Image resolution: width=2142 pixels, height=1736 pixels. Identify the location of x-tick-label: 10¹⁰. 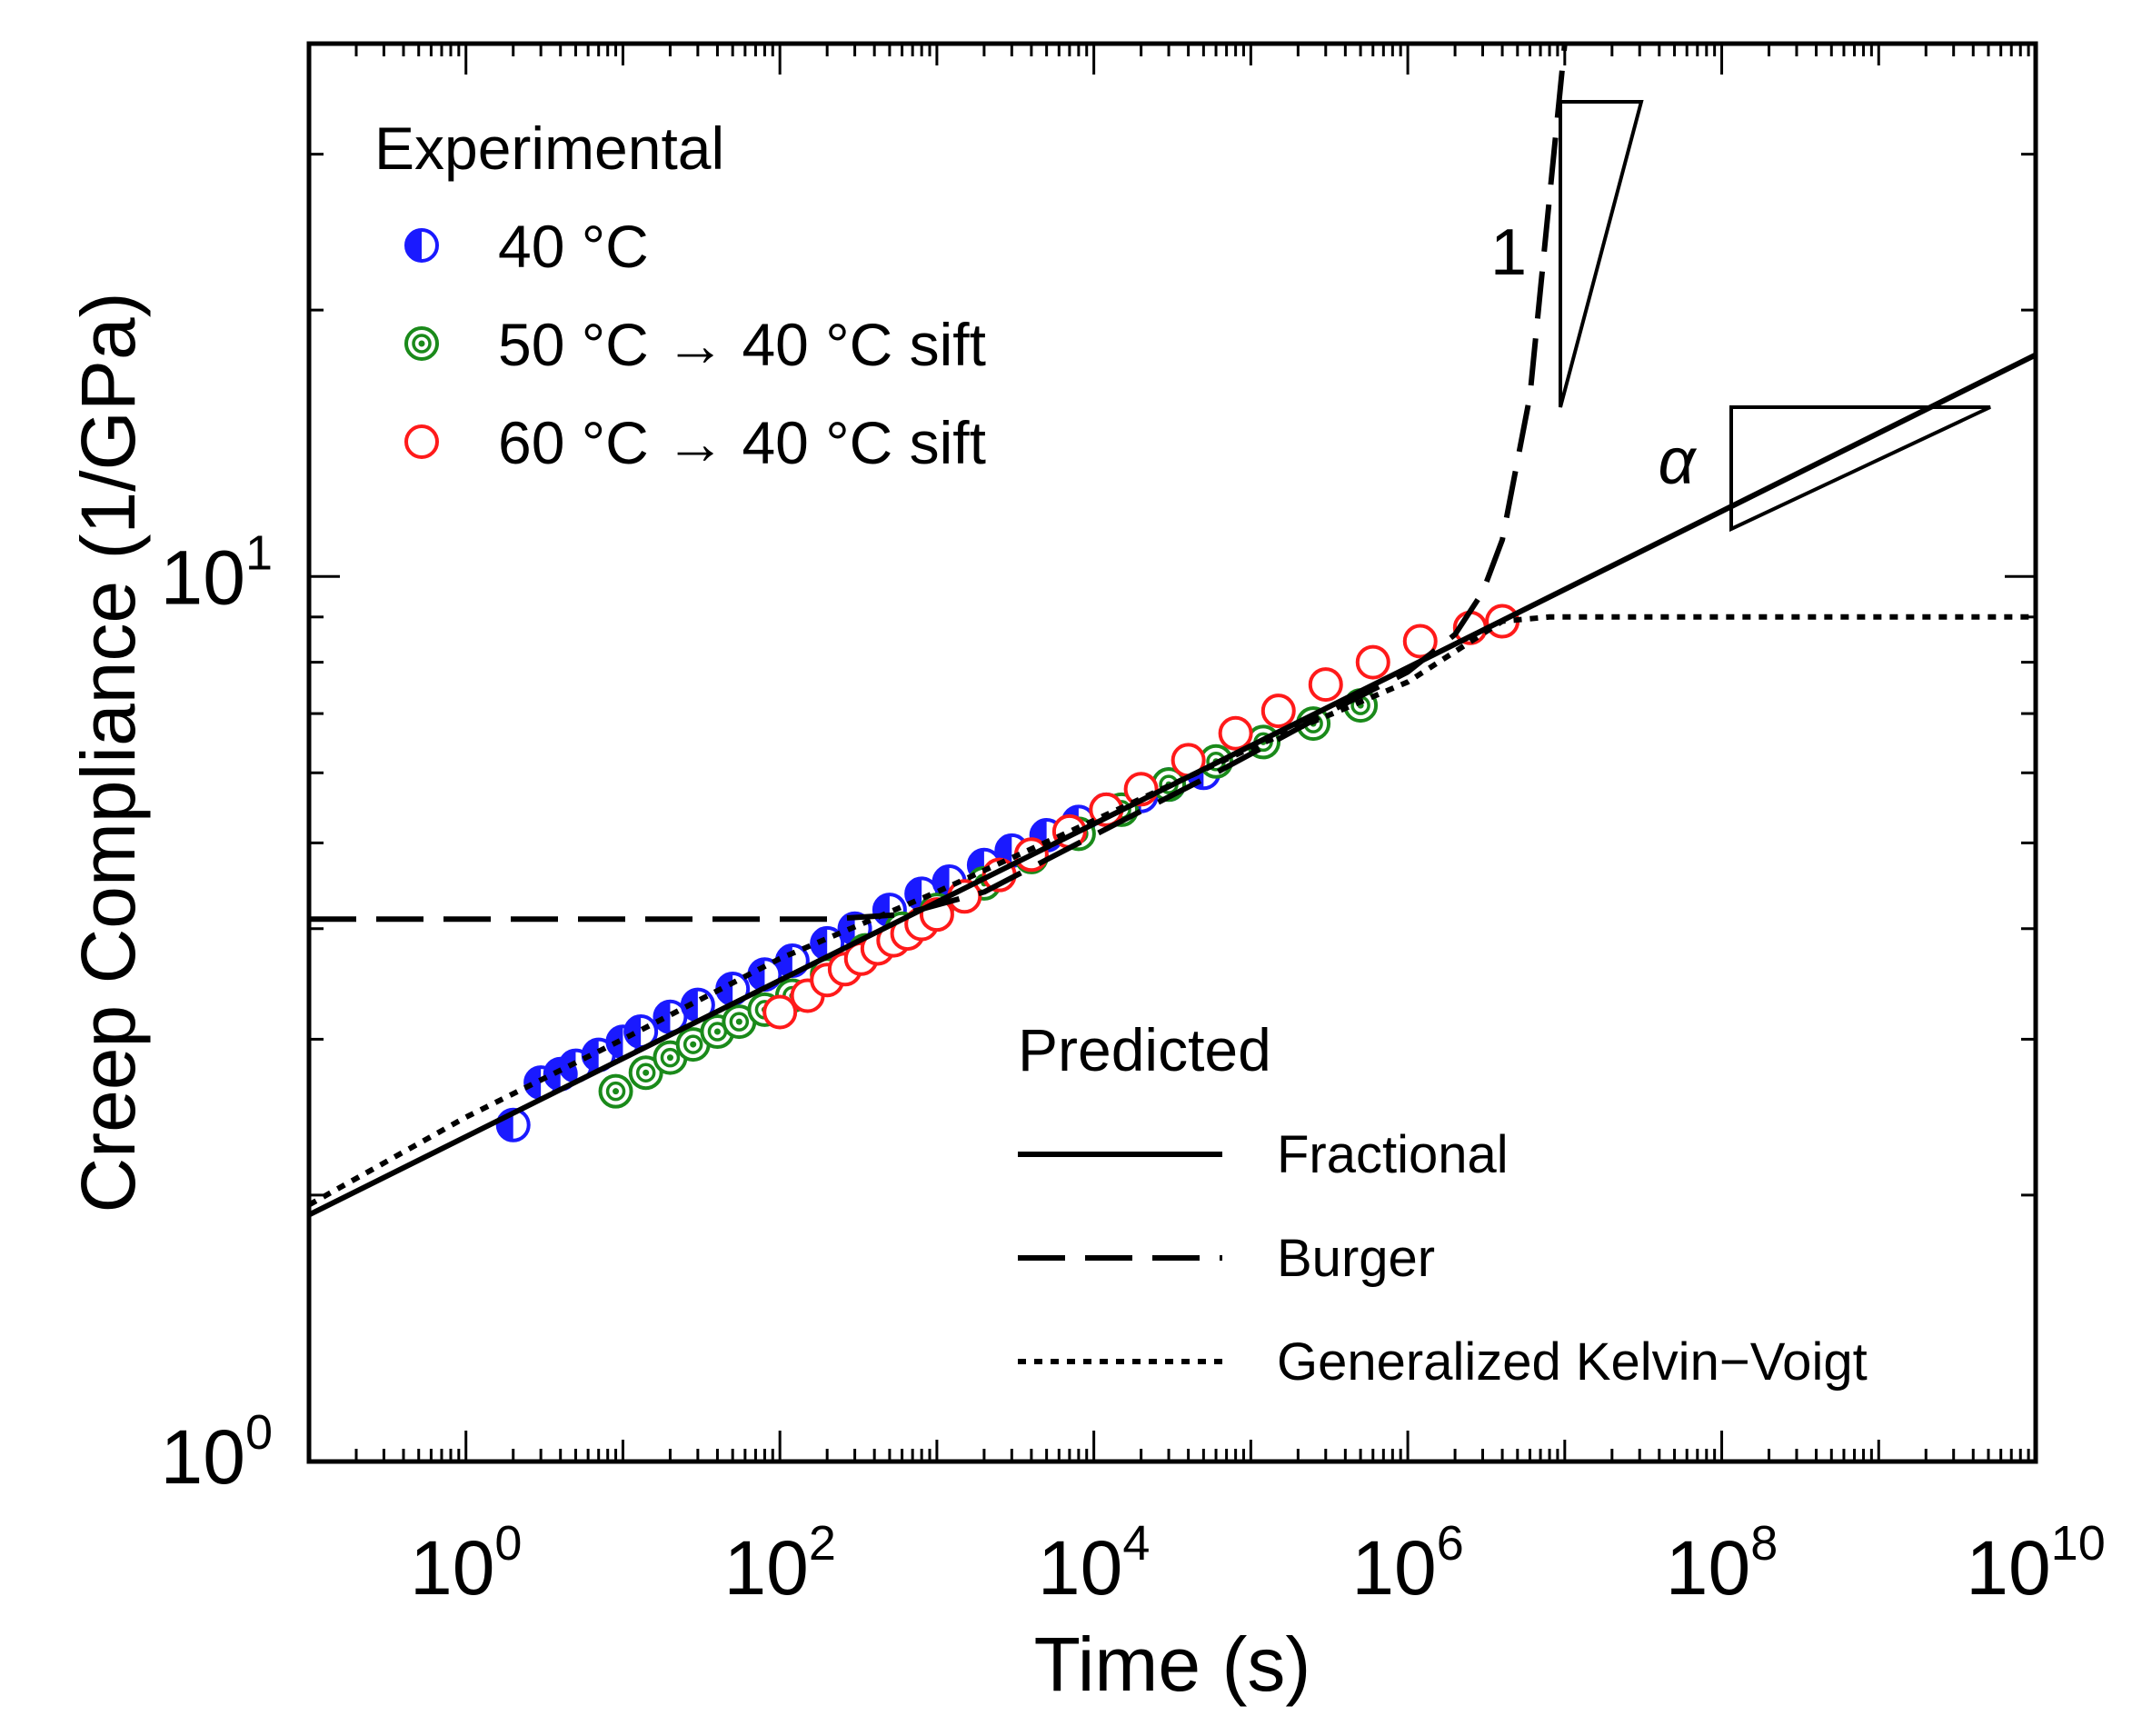
(2036, 1563).